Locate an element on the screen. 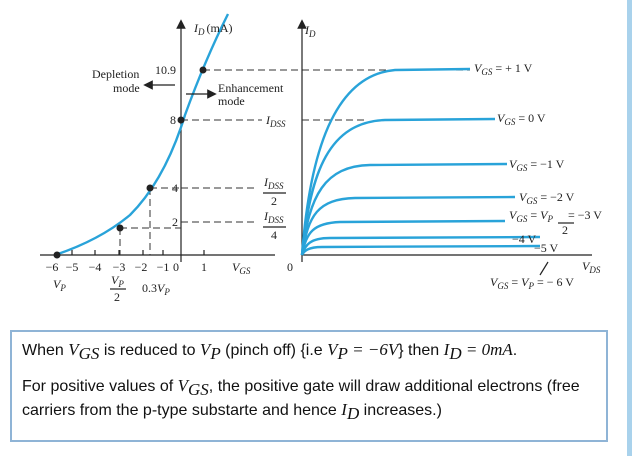 The image size is (638, 456). text: VGS = 0 V is located at coordinates (521, 119).